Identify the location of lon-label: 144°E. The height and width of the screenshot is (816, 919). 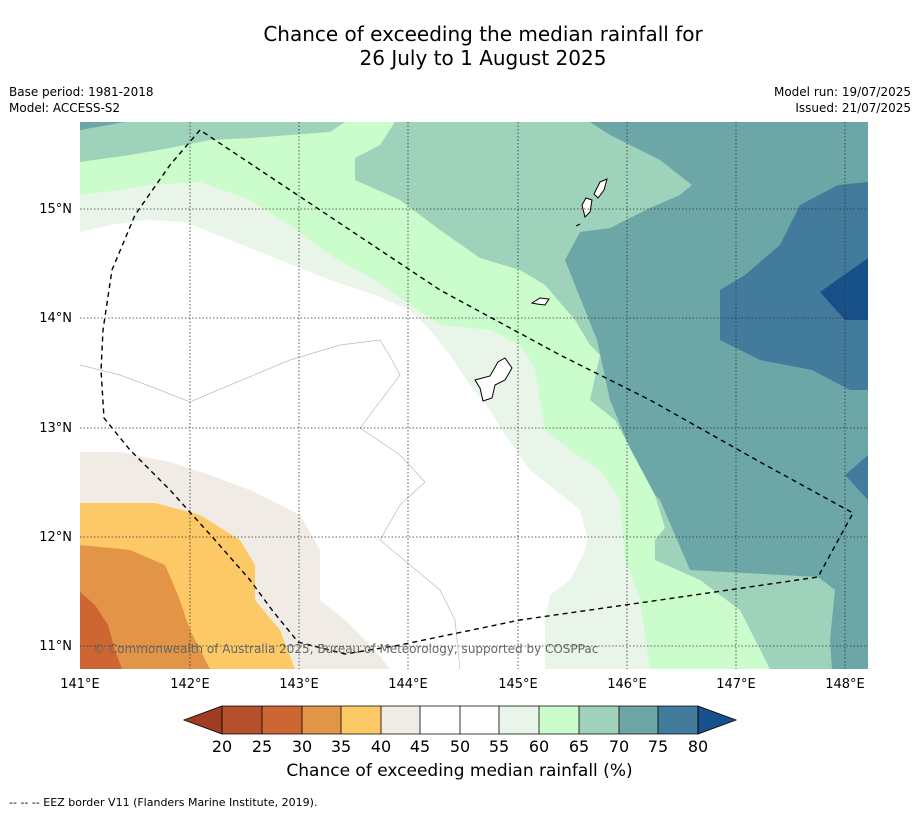
(408, 684).